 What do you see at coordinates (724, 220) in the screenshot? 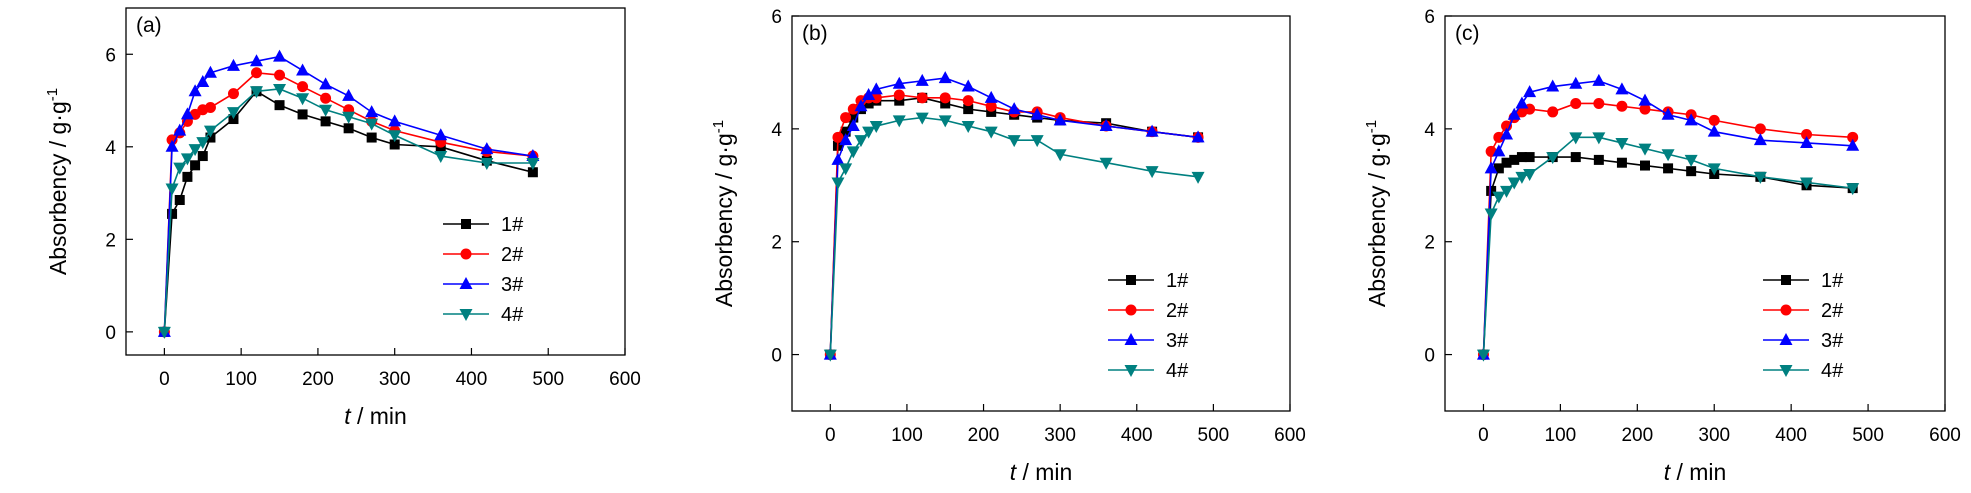
I see `y-axis-title-main: Absorbency / g·g` at bounding box center [724, 220].